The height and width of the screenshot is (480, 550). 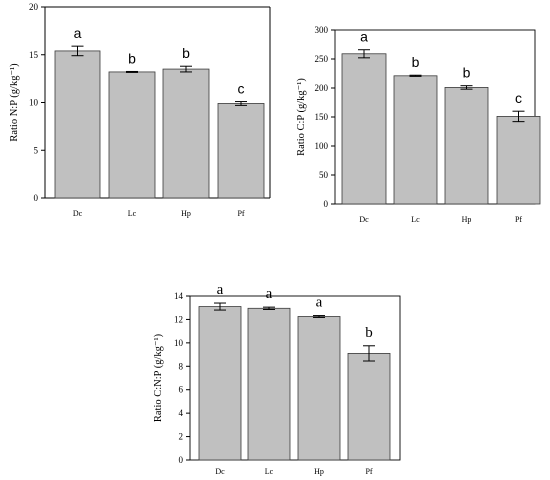 What do you see at coordinates (36, 150) in the screenshot?
I see `y-tick-label: 5` at bounding box center [36, 150].